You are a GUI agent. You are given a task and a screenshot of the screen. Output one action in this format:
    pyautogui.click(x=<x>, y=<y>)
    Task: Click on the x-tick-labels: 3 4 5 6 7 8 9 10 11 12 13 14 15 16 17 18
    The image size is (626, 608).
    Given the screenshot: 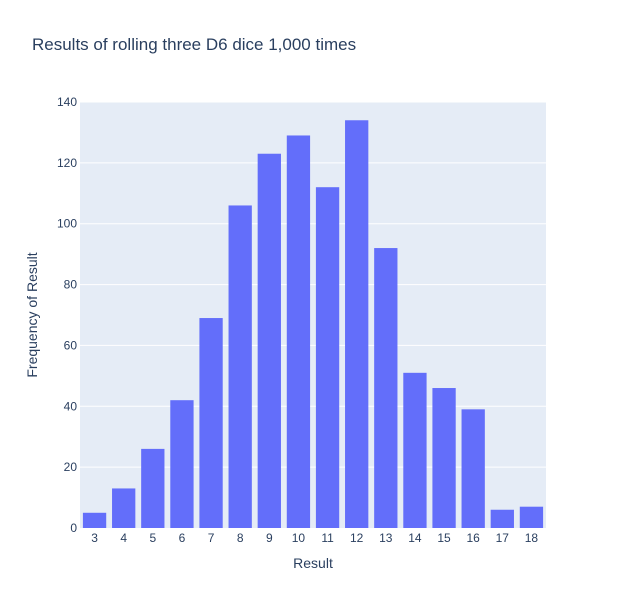 What is the action you would take?
    pyautogui.click(x=314, y=538)
    